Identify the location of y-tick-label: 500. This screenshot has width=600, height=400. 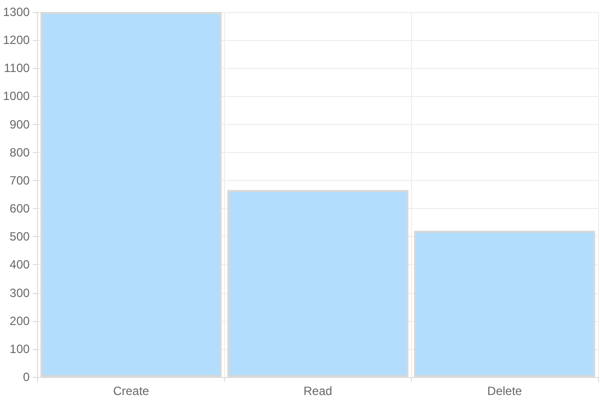
(20, 237).